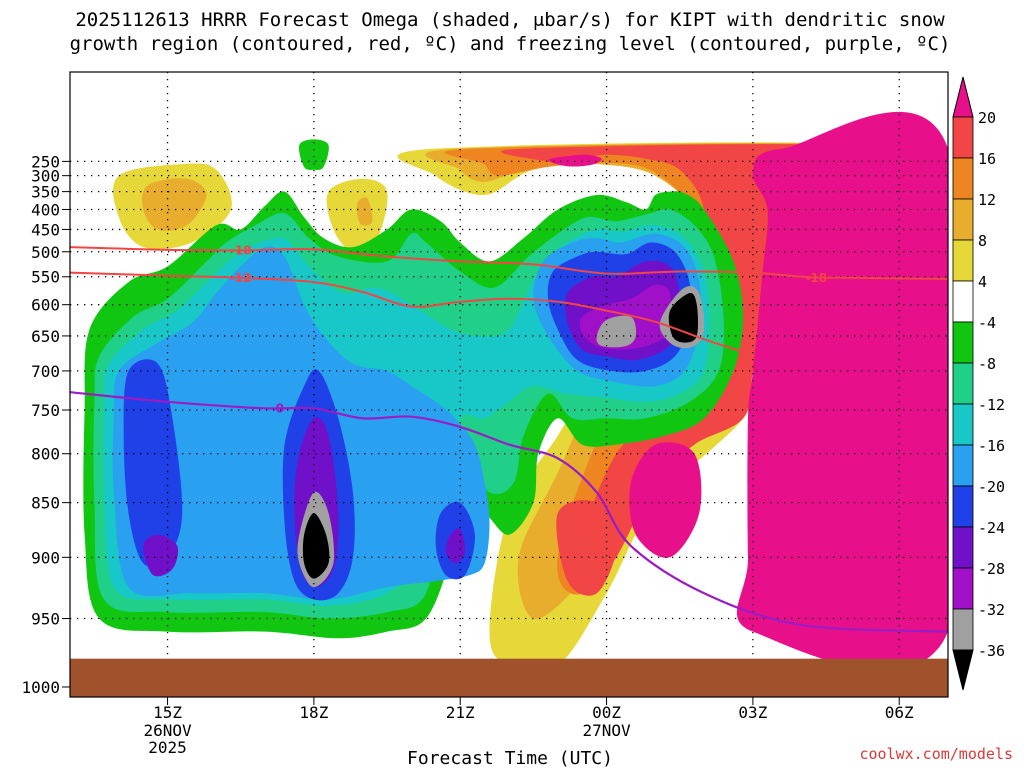 The width and height of the screenshot is (1024, 768). What do you see at coordinates (978, 383) in the screenshot?
I see `colorbar: 20 16 12 8 4 -4 -8 -12 -16 -20 -24 -28 -32 -36` at bounding box center [978, 383].